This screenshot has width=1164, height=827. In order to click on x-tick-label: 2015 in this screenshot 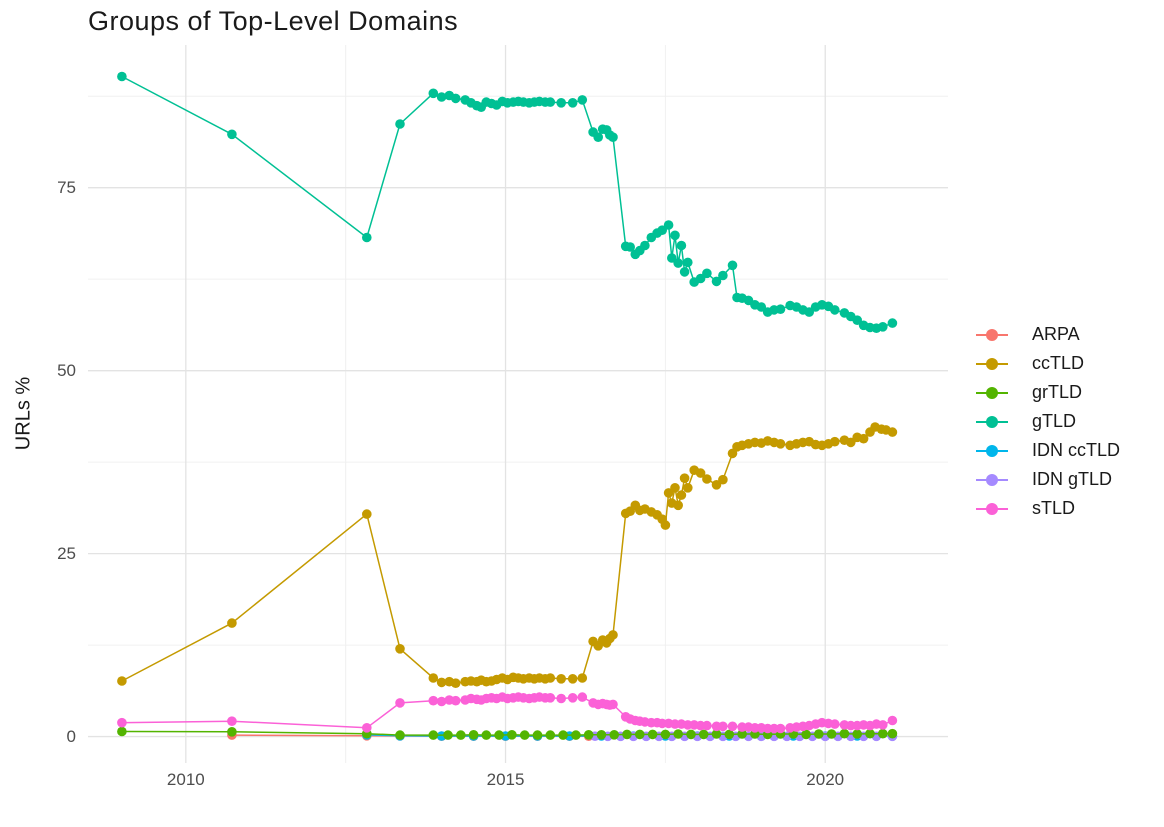, I will do `click(505, 779)`.